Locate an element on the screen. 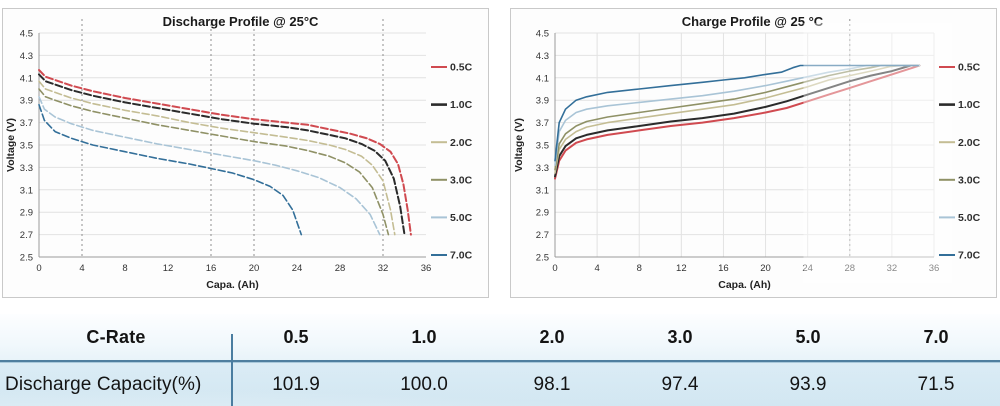 This screenshot has height=406, width=1000. tick-label: 20 is located at coordinates (254, 268).